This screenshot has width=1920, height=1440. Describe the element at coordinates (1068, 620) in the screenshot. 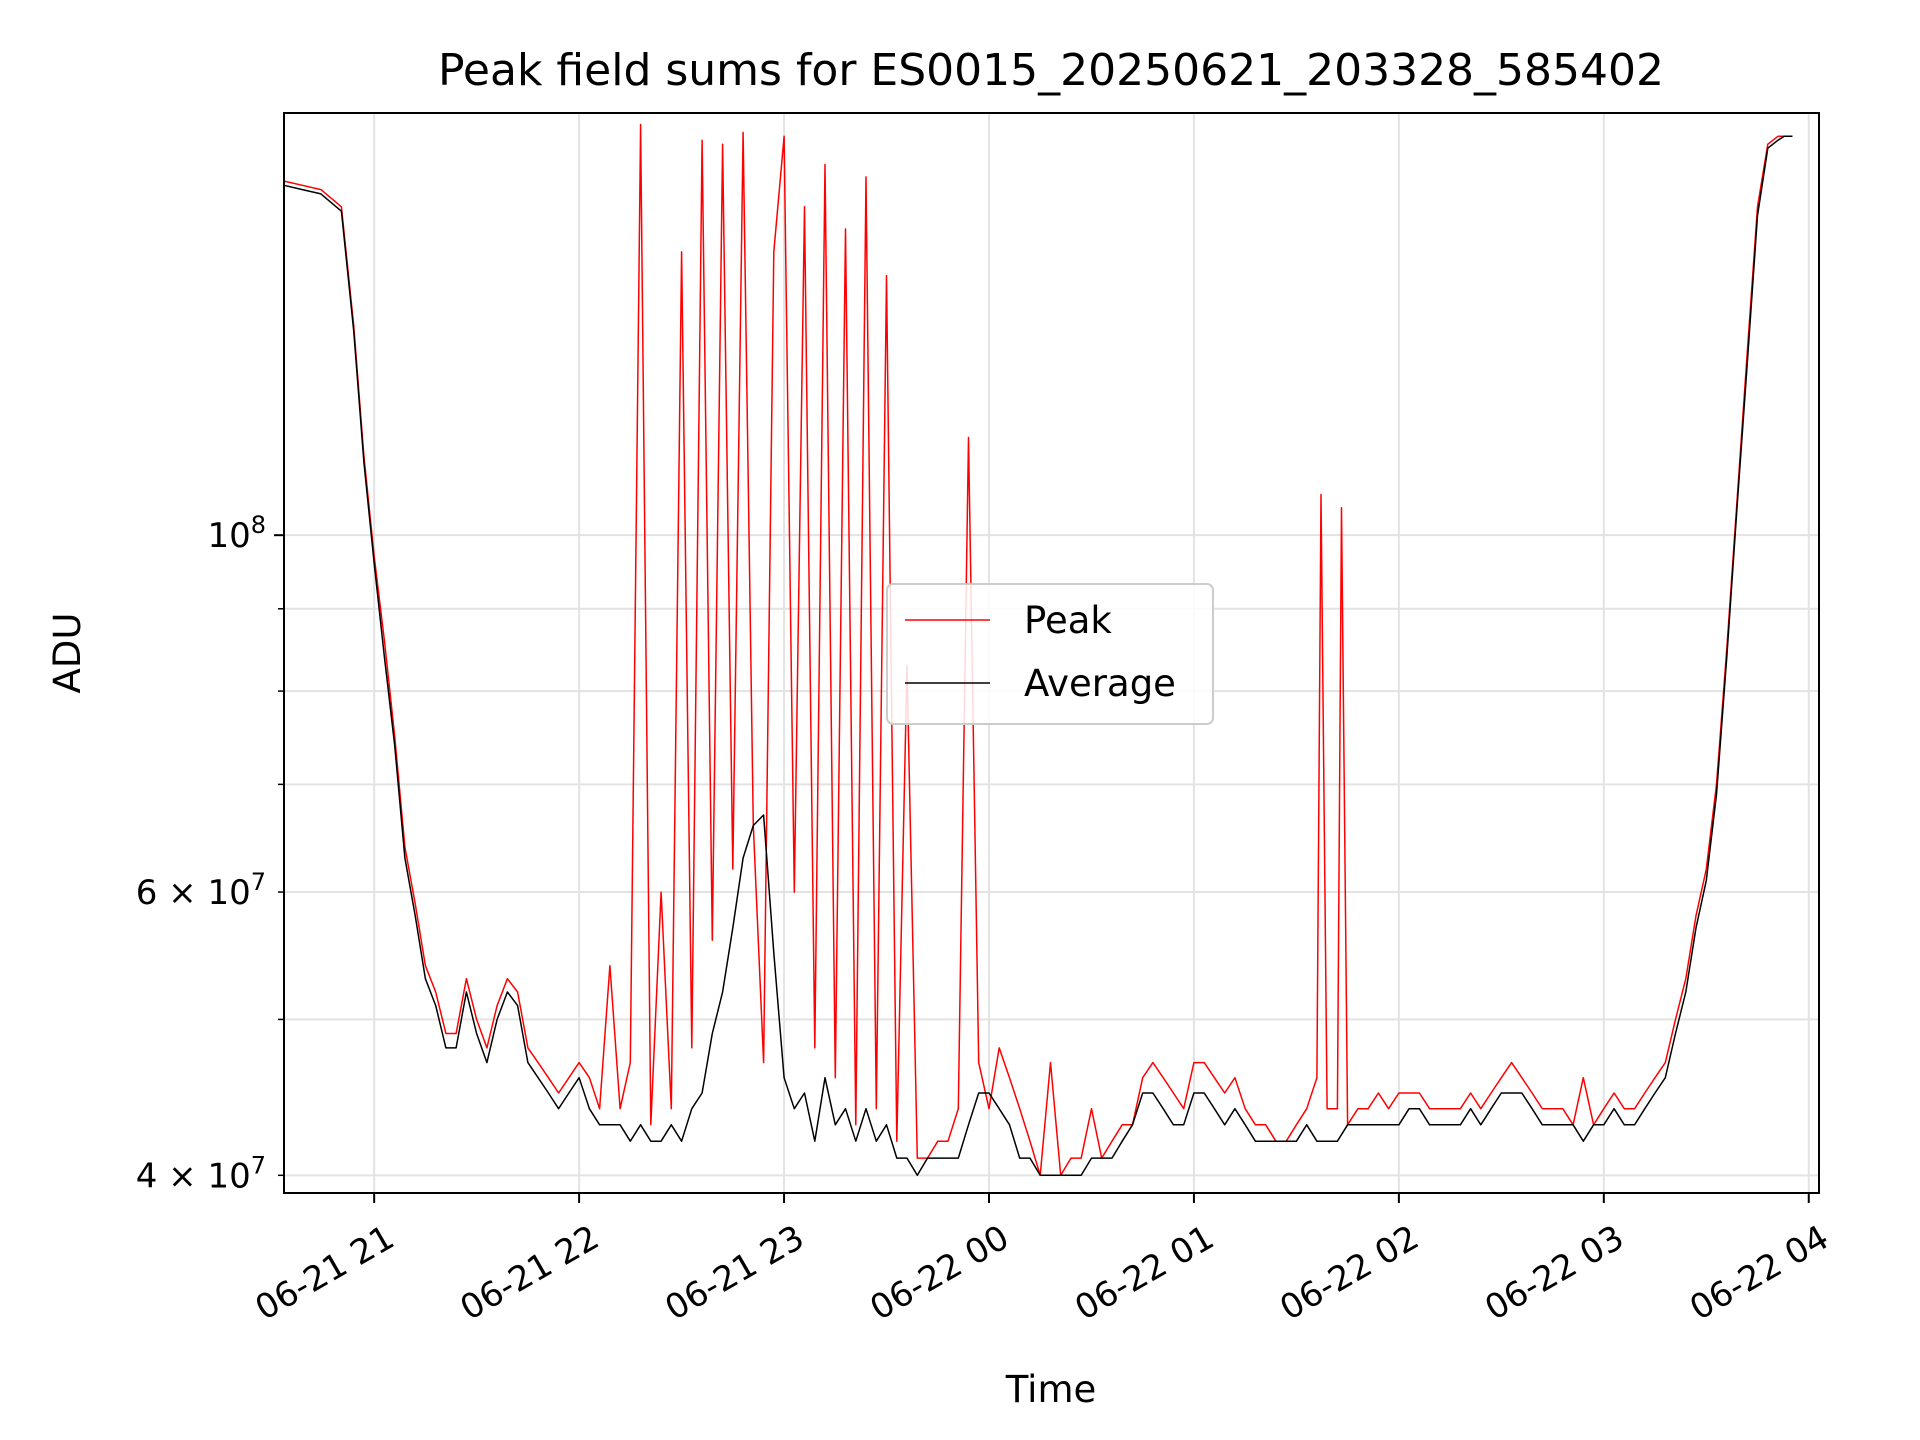

I see `legend-label-peak: Peak` at that location.